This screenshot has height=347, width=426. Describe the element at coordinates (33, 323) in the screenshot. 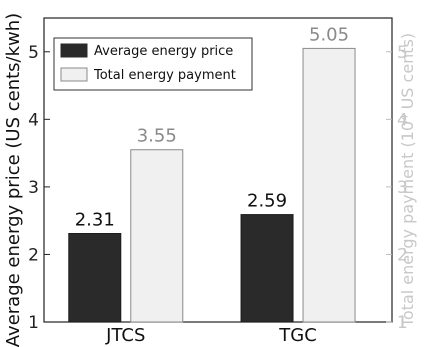

I see `y-tick-label-left: 1` at that location.